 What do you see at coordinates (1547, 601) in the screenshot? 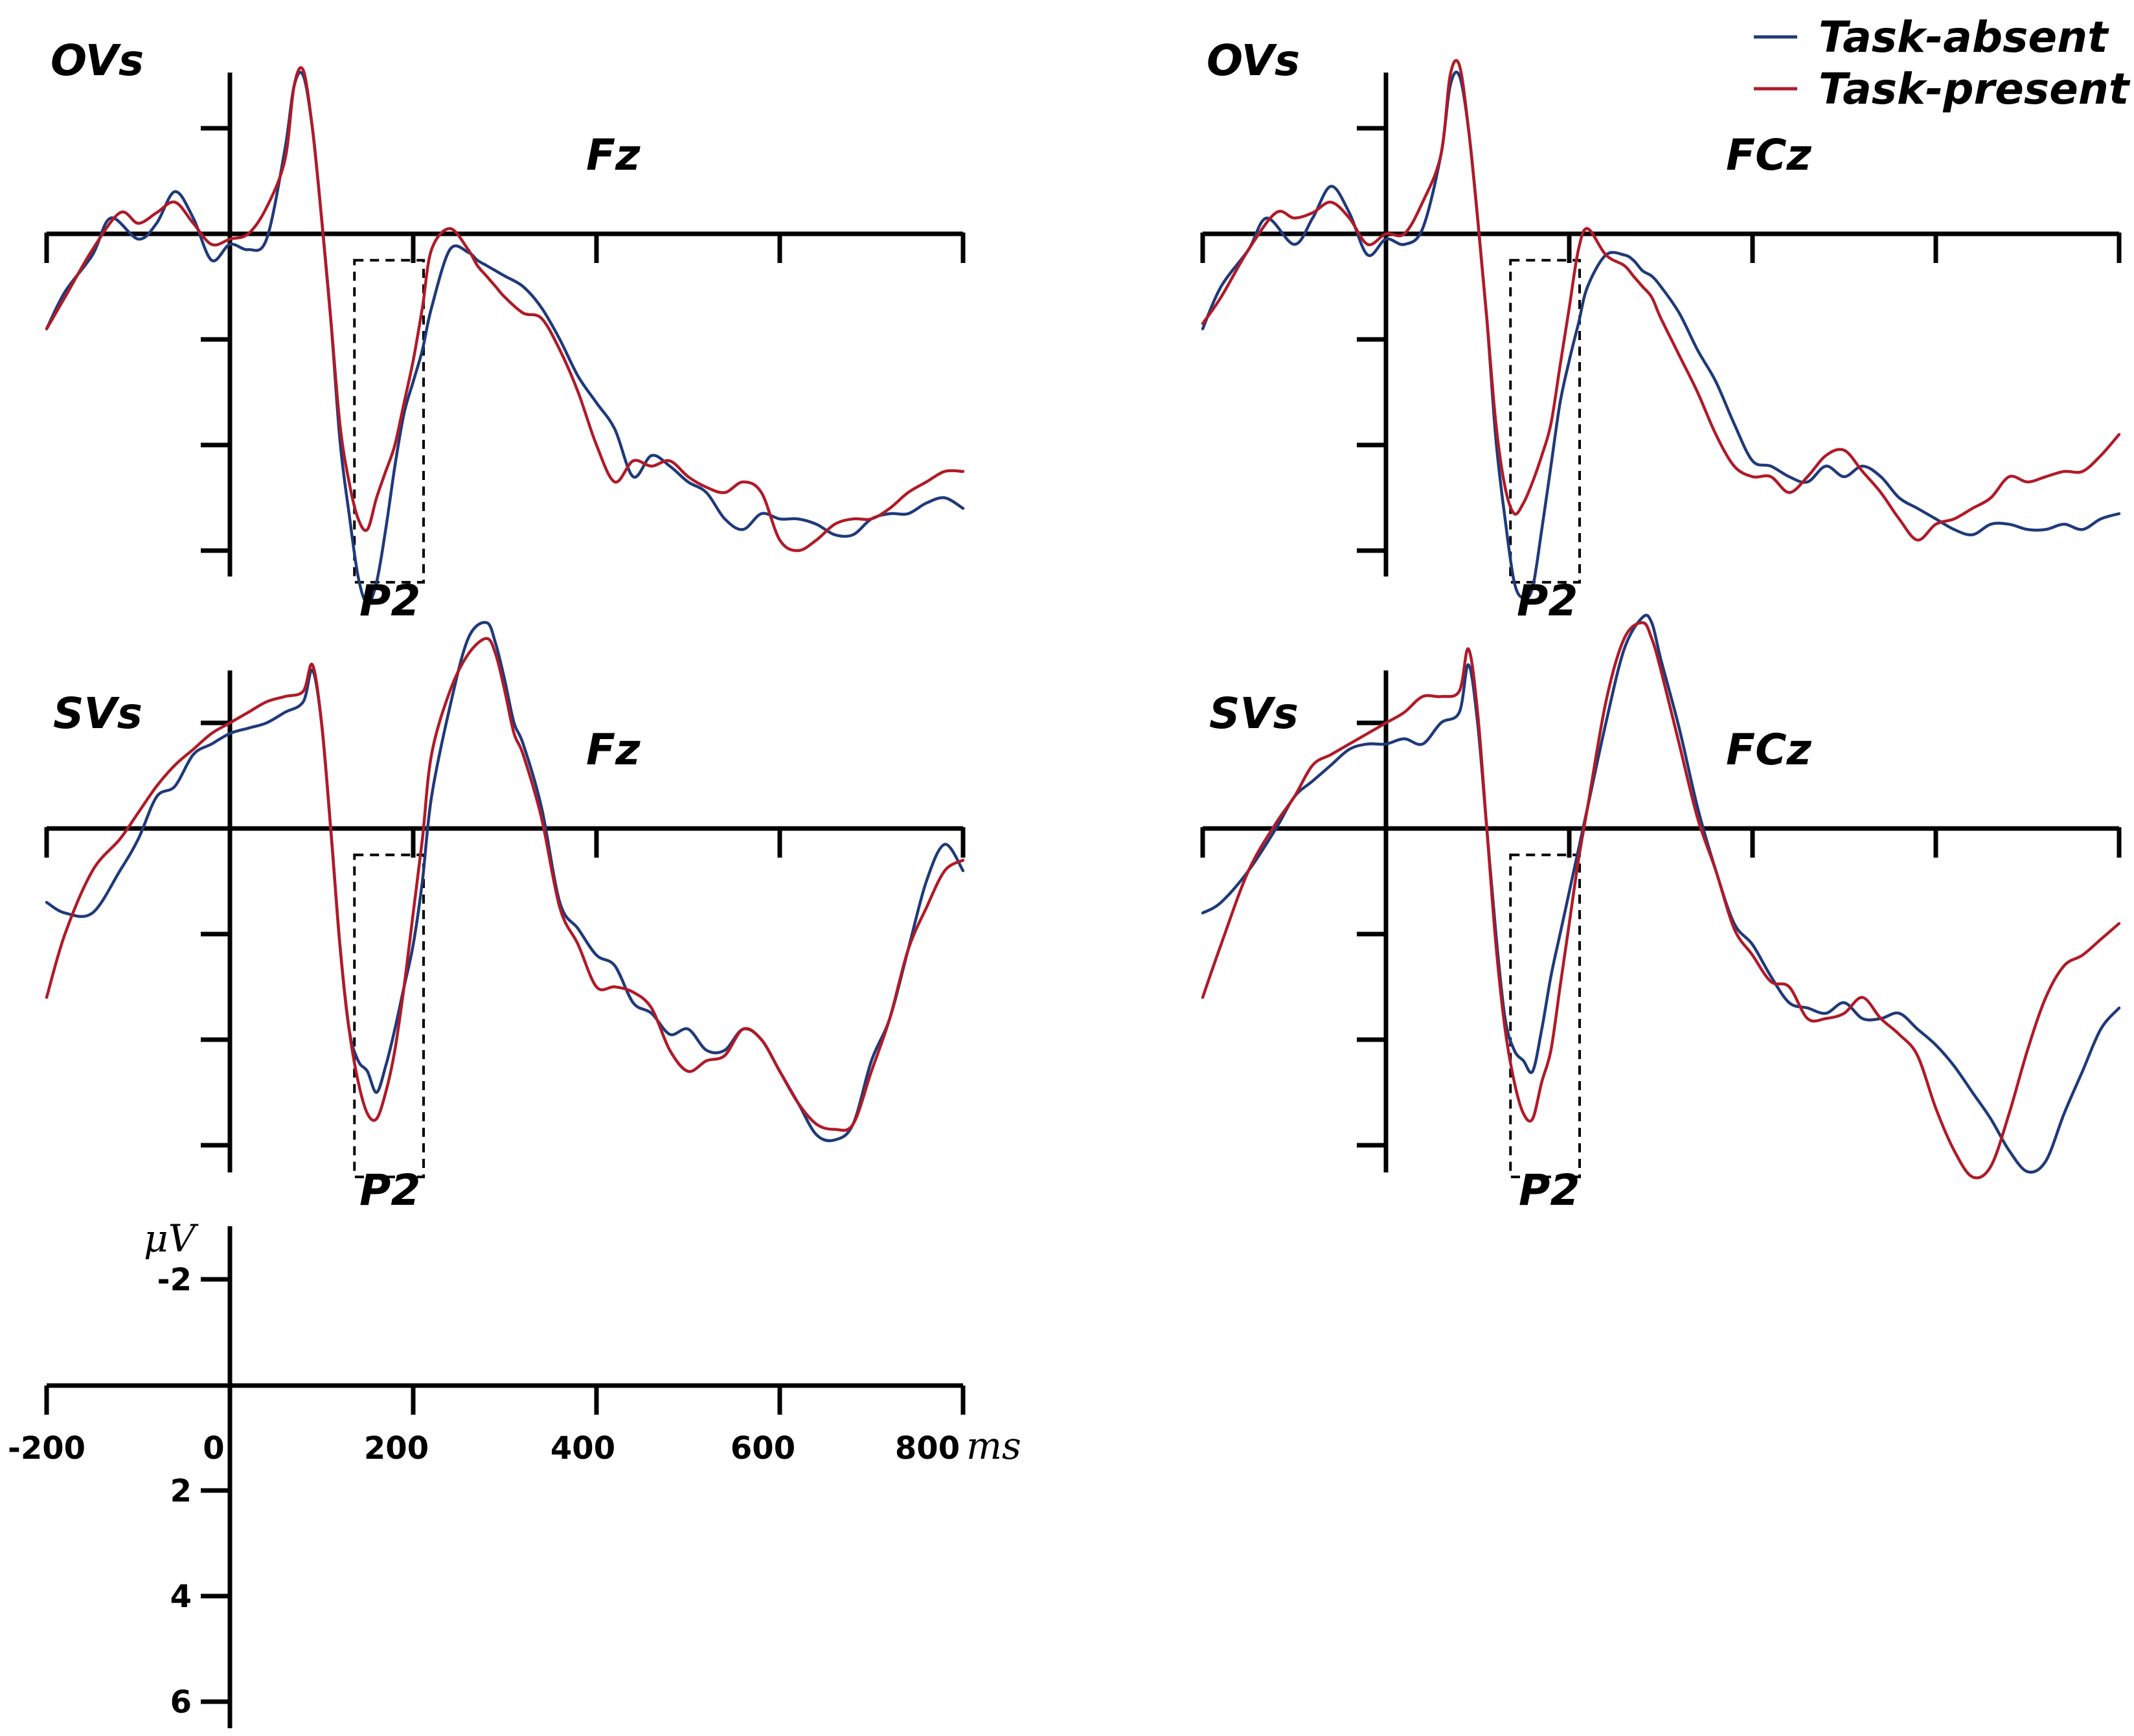
I see `panel-ovs-fcz-p2-label: P2` at bounding box center [1547, 601].